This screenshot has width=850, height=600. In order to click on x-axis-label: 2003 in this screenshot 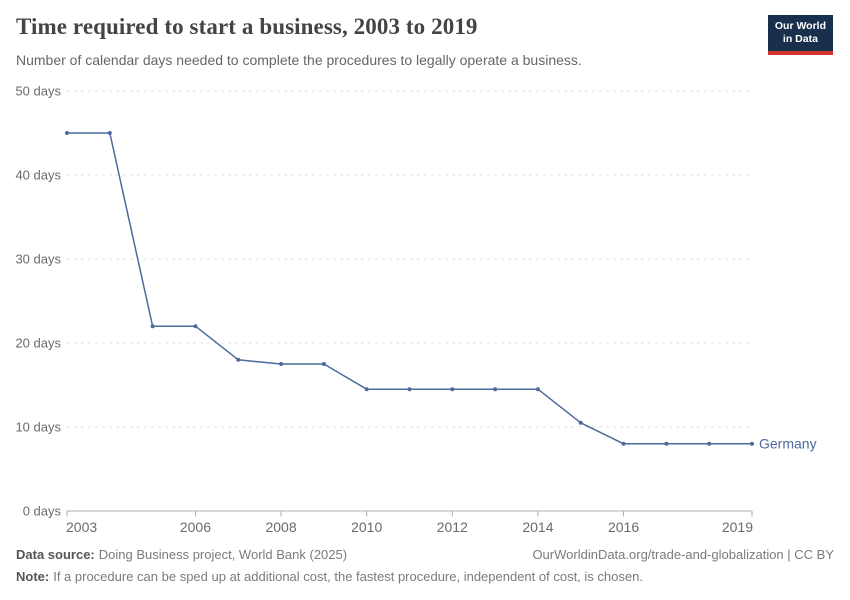, I will do `click(81, 527)`.